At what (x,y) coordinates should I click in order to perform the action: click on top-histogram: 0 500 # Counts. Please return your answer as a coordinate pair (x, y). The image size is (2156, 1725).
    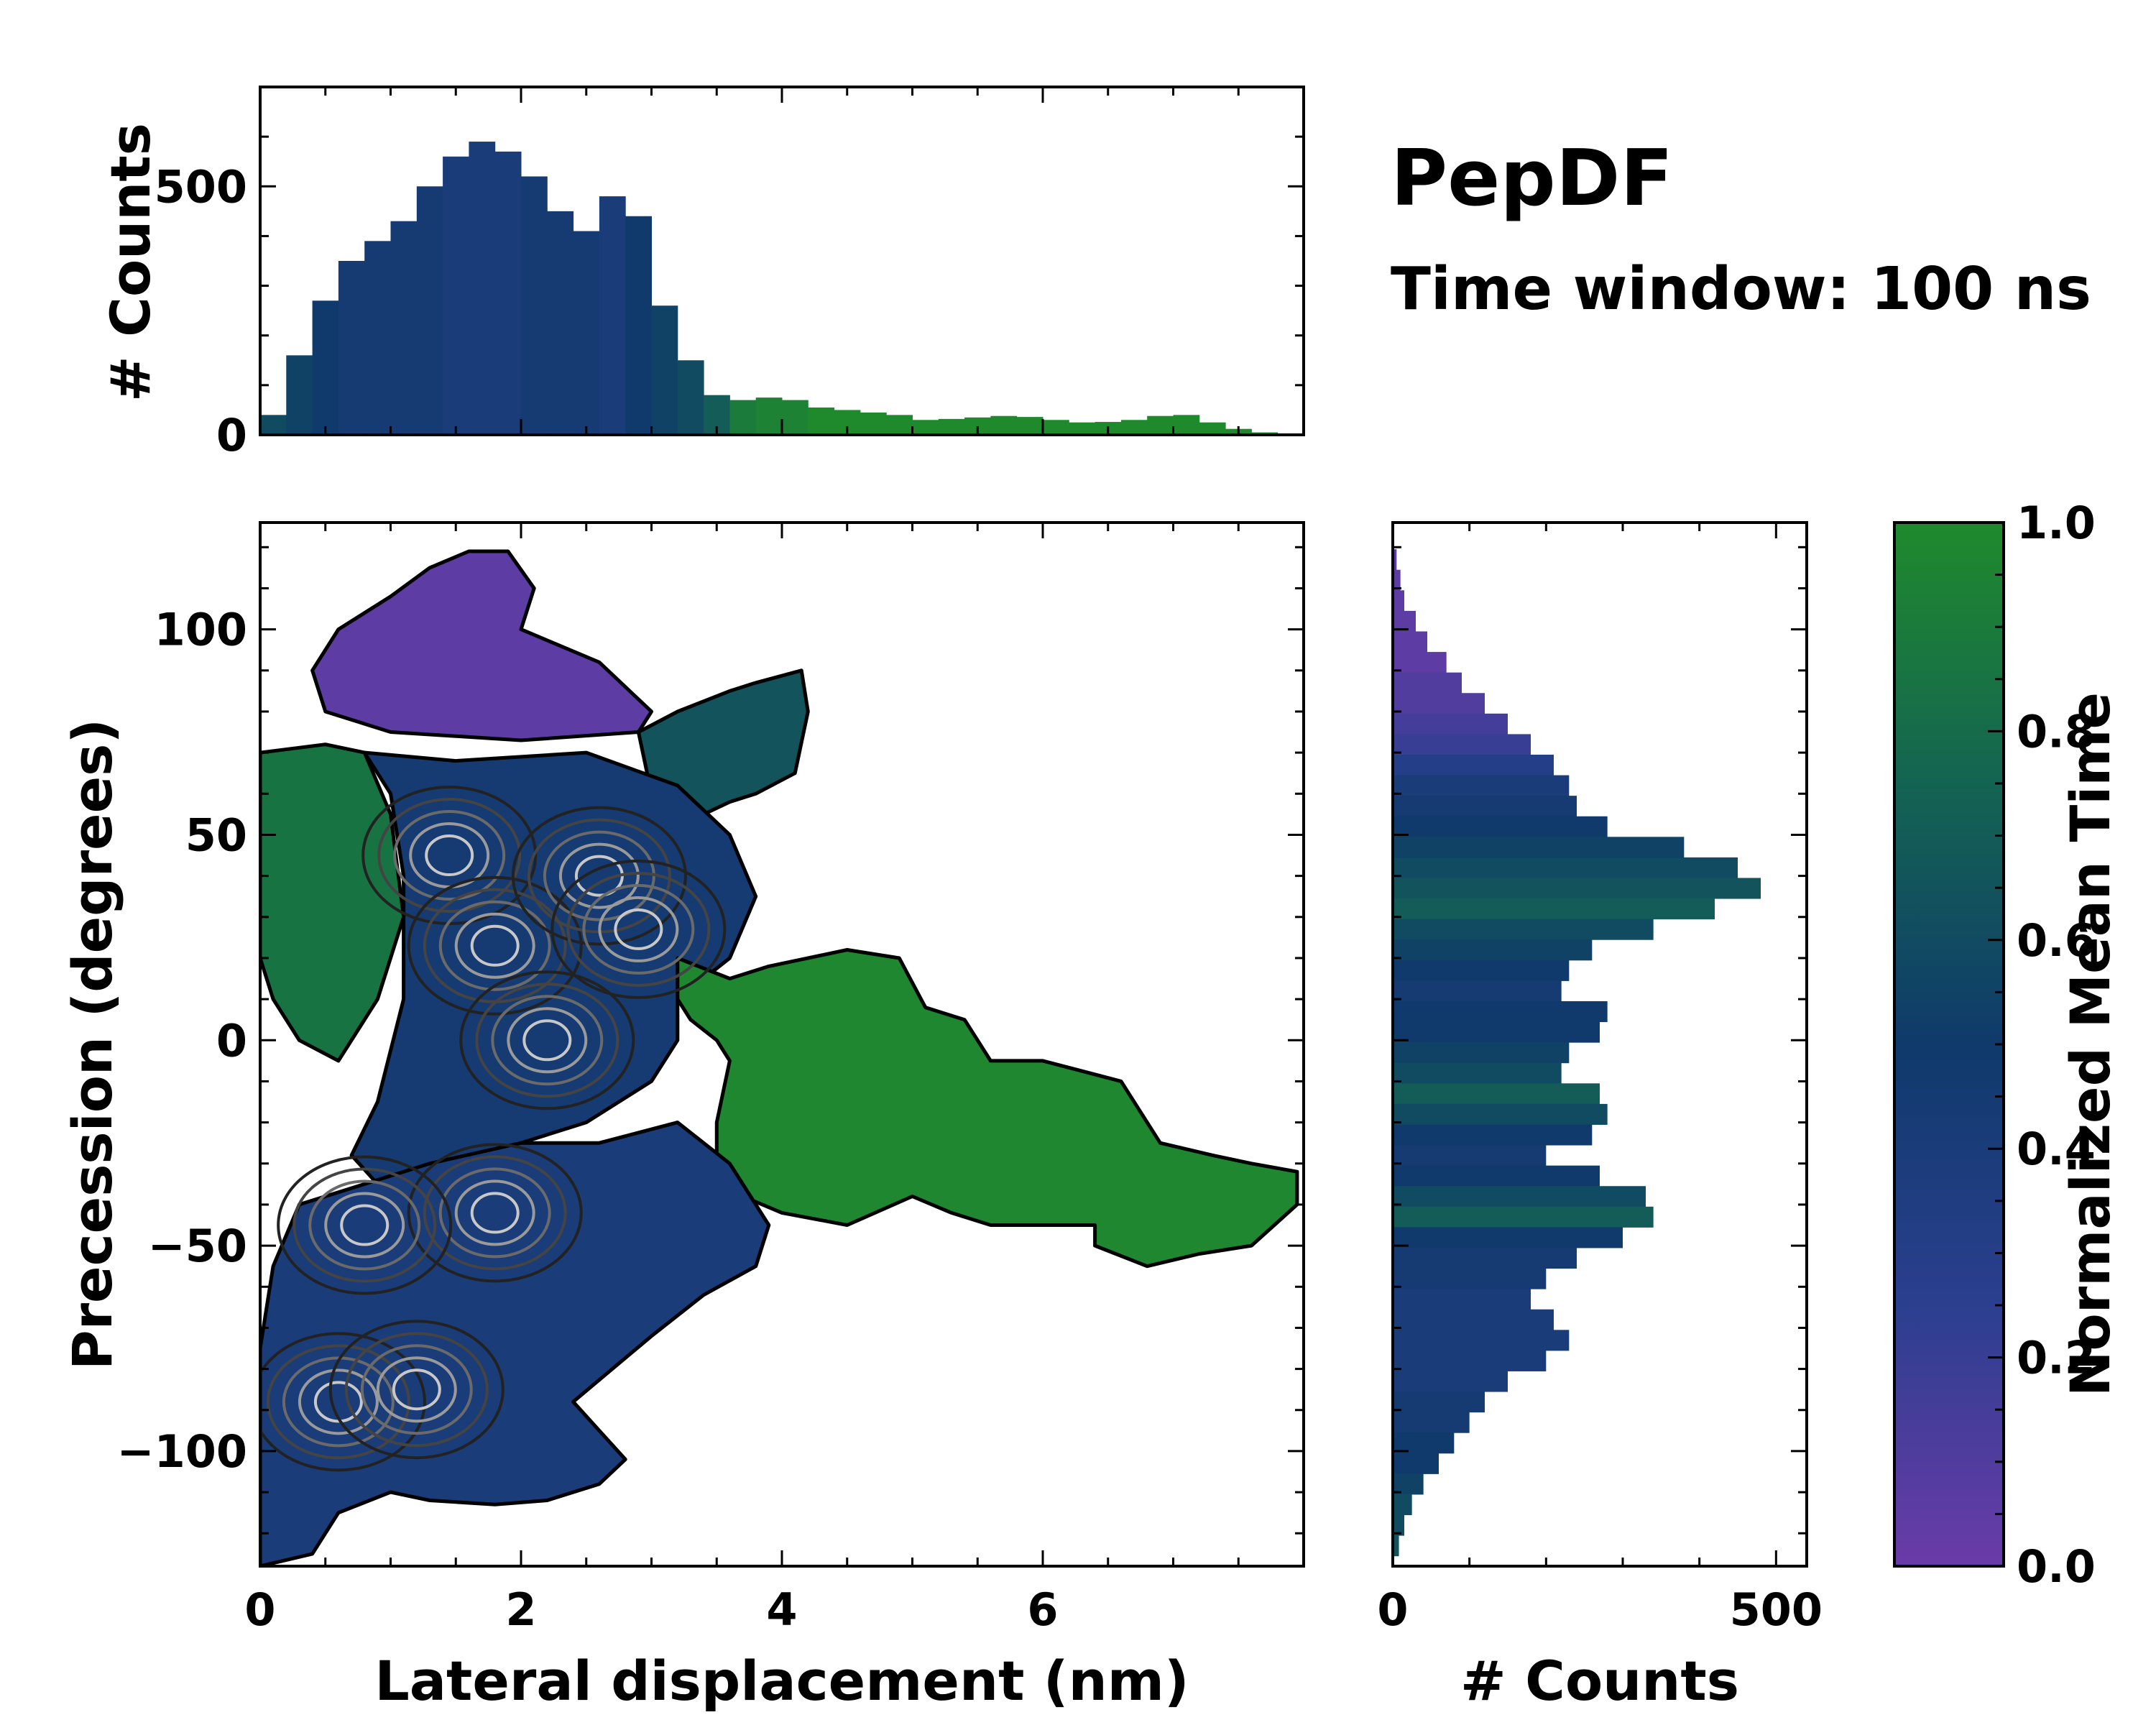
    Looking at the image, I should click on (701, 273).